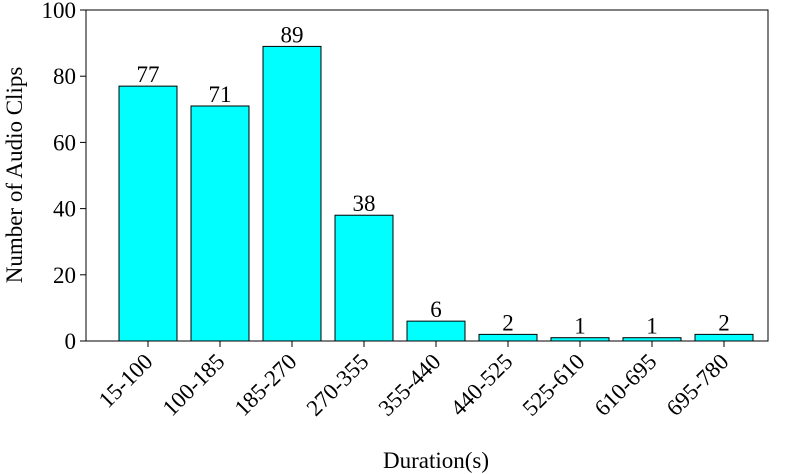 The image size is (785, 474). I want to click on data-label: 89, so click(292, 34).